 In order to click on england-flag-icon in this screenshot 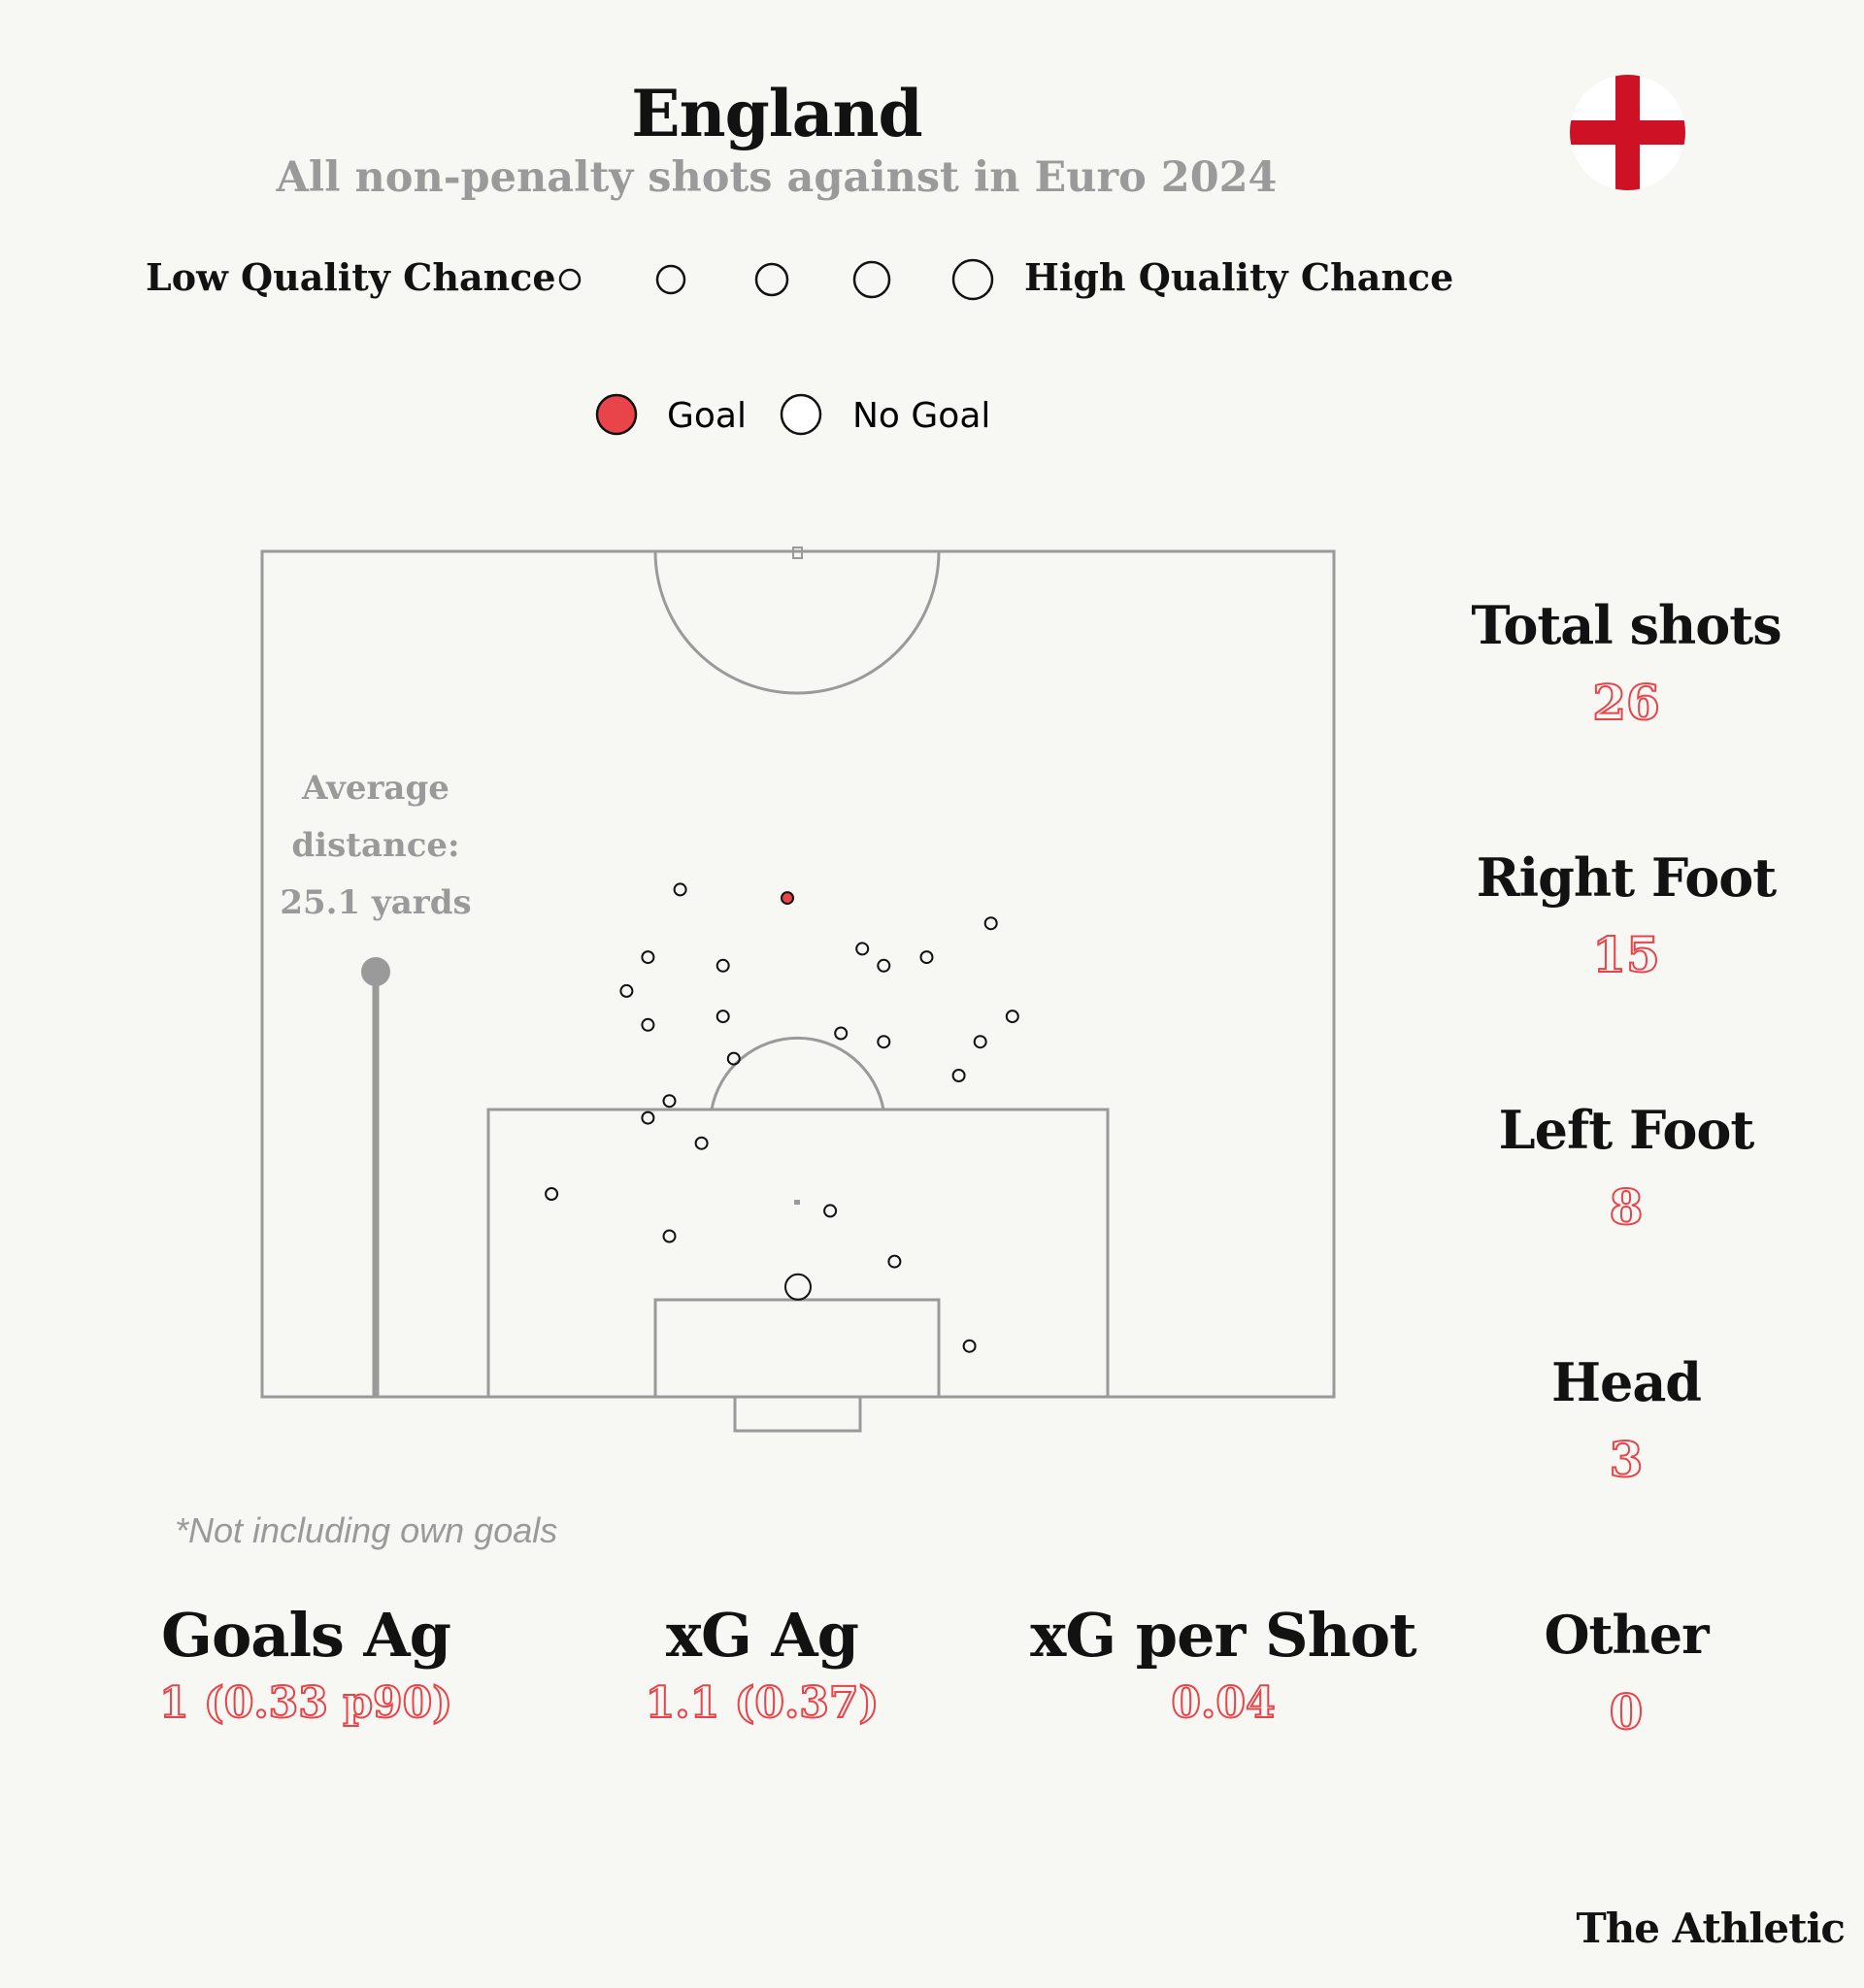, I will do `click(1627, 132)`.